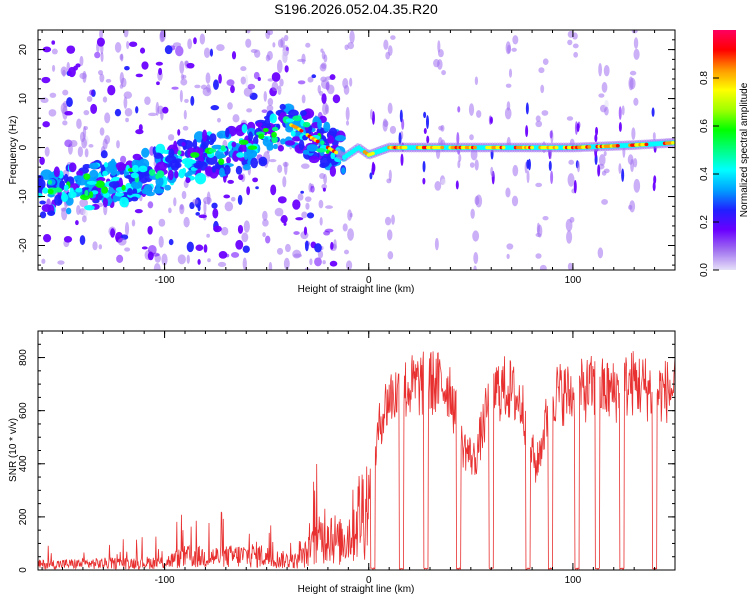 Image resolution: width=750 pixels, height=600 pixels. What do you see at coordinates (23, 463) in the screenshot?
I see `y-tick-label: 400` at bounding box center [23, 463].